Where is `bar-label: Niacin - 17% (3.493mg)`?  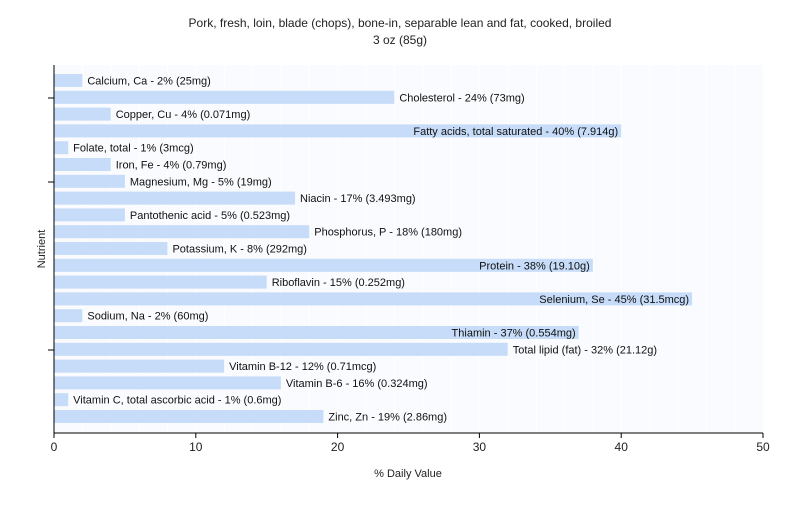 bar-label: Niacin - 17% (3.493mg) is located at coordinates (358, 199).